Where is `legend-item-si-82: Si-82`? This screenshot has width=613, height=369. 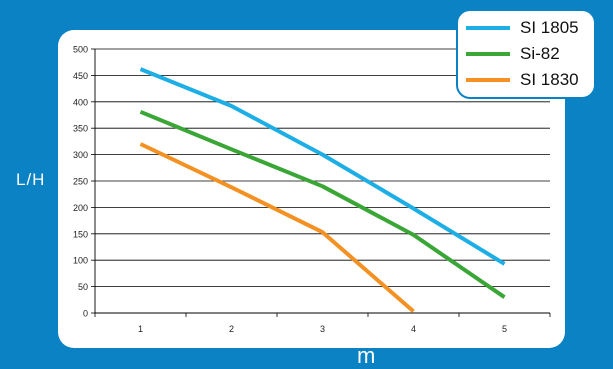 legend-item-si-82: Si-82 is located at coordinates (526, 54).